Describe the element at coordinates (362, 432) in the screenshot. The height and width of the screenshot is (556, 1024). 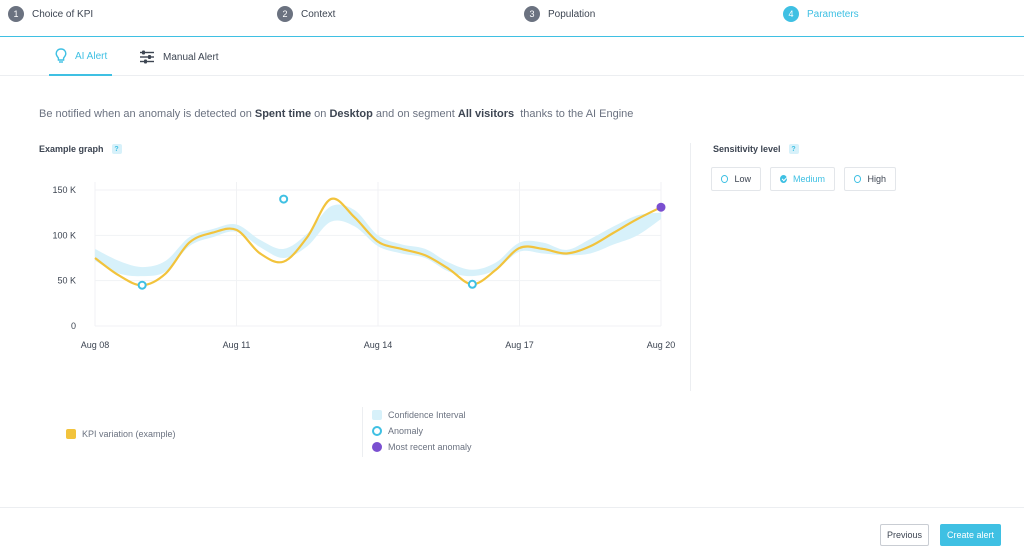
I see `legend-divider` at that location.